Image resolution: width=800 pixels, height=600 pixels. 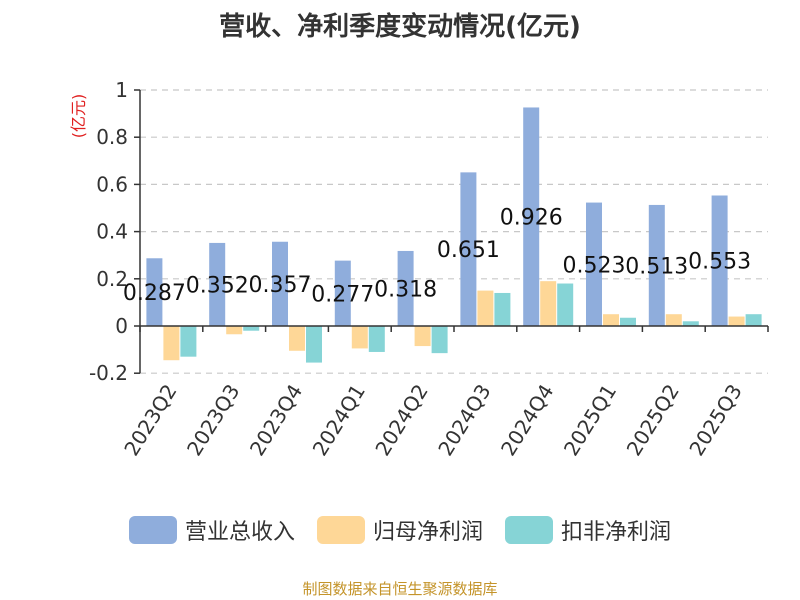 I want to click on legend: 营业总收入 归母净利润 扣非净利润, so click(x=400, y=530).